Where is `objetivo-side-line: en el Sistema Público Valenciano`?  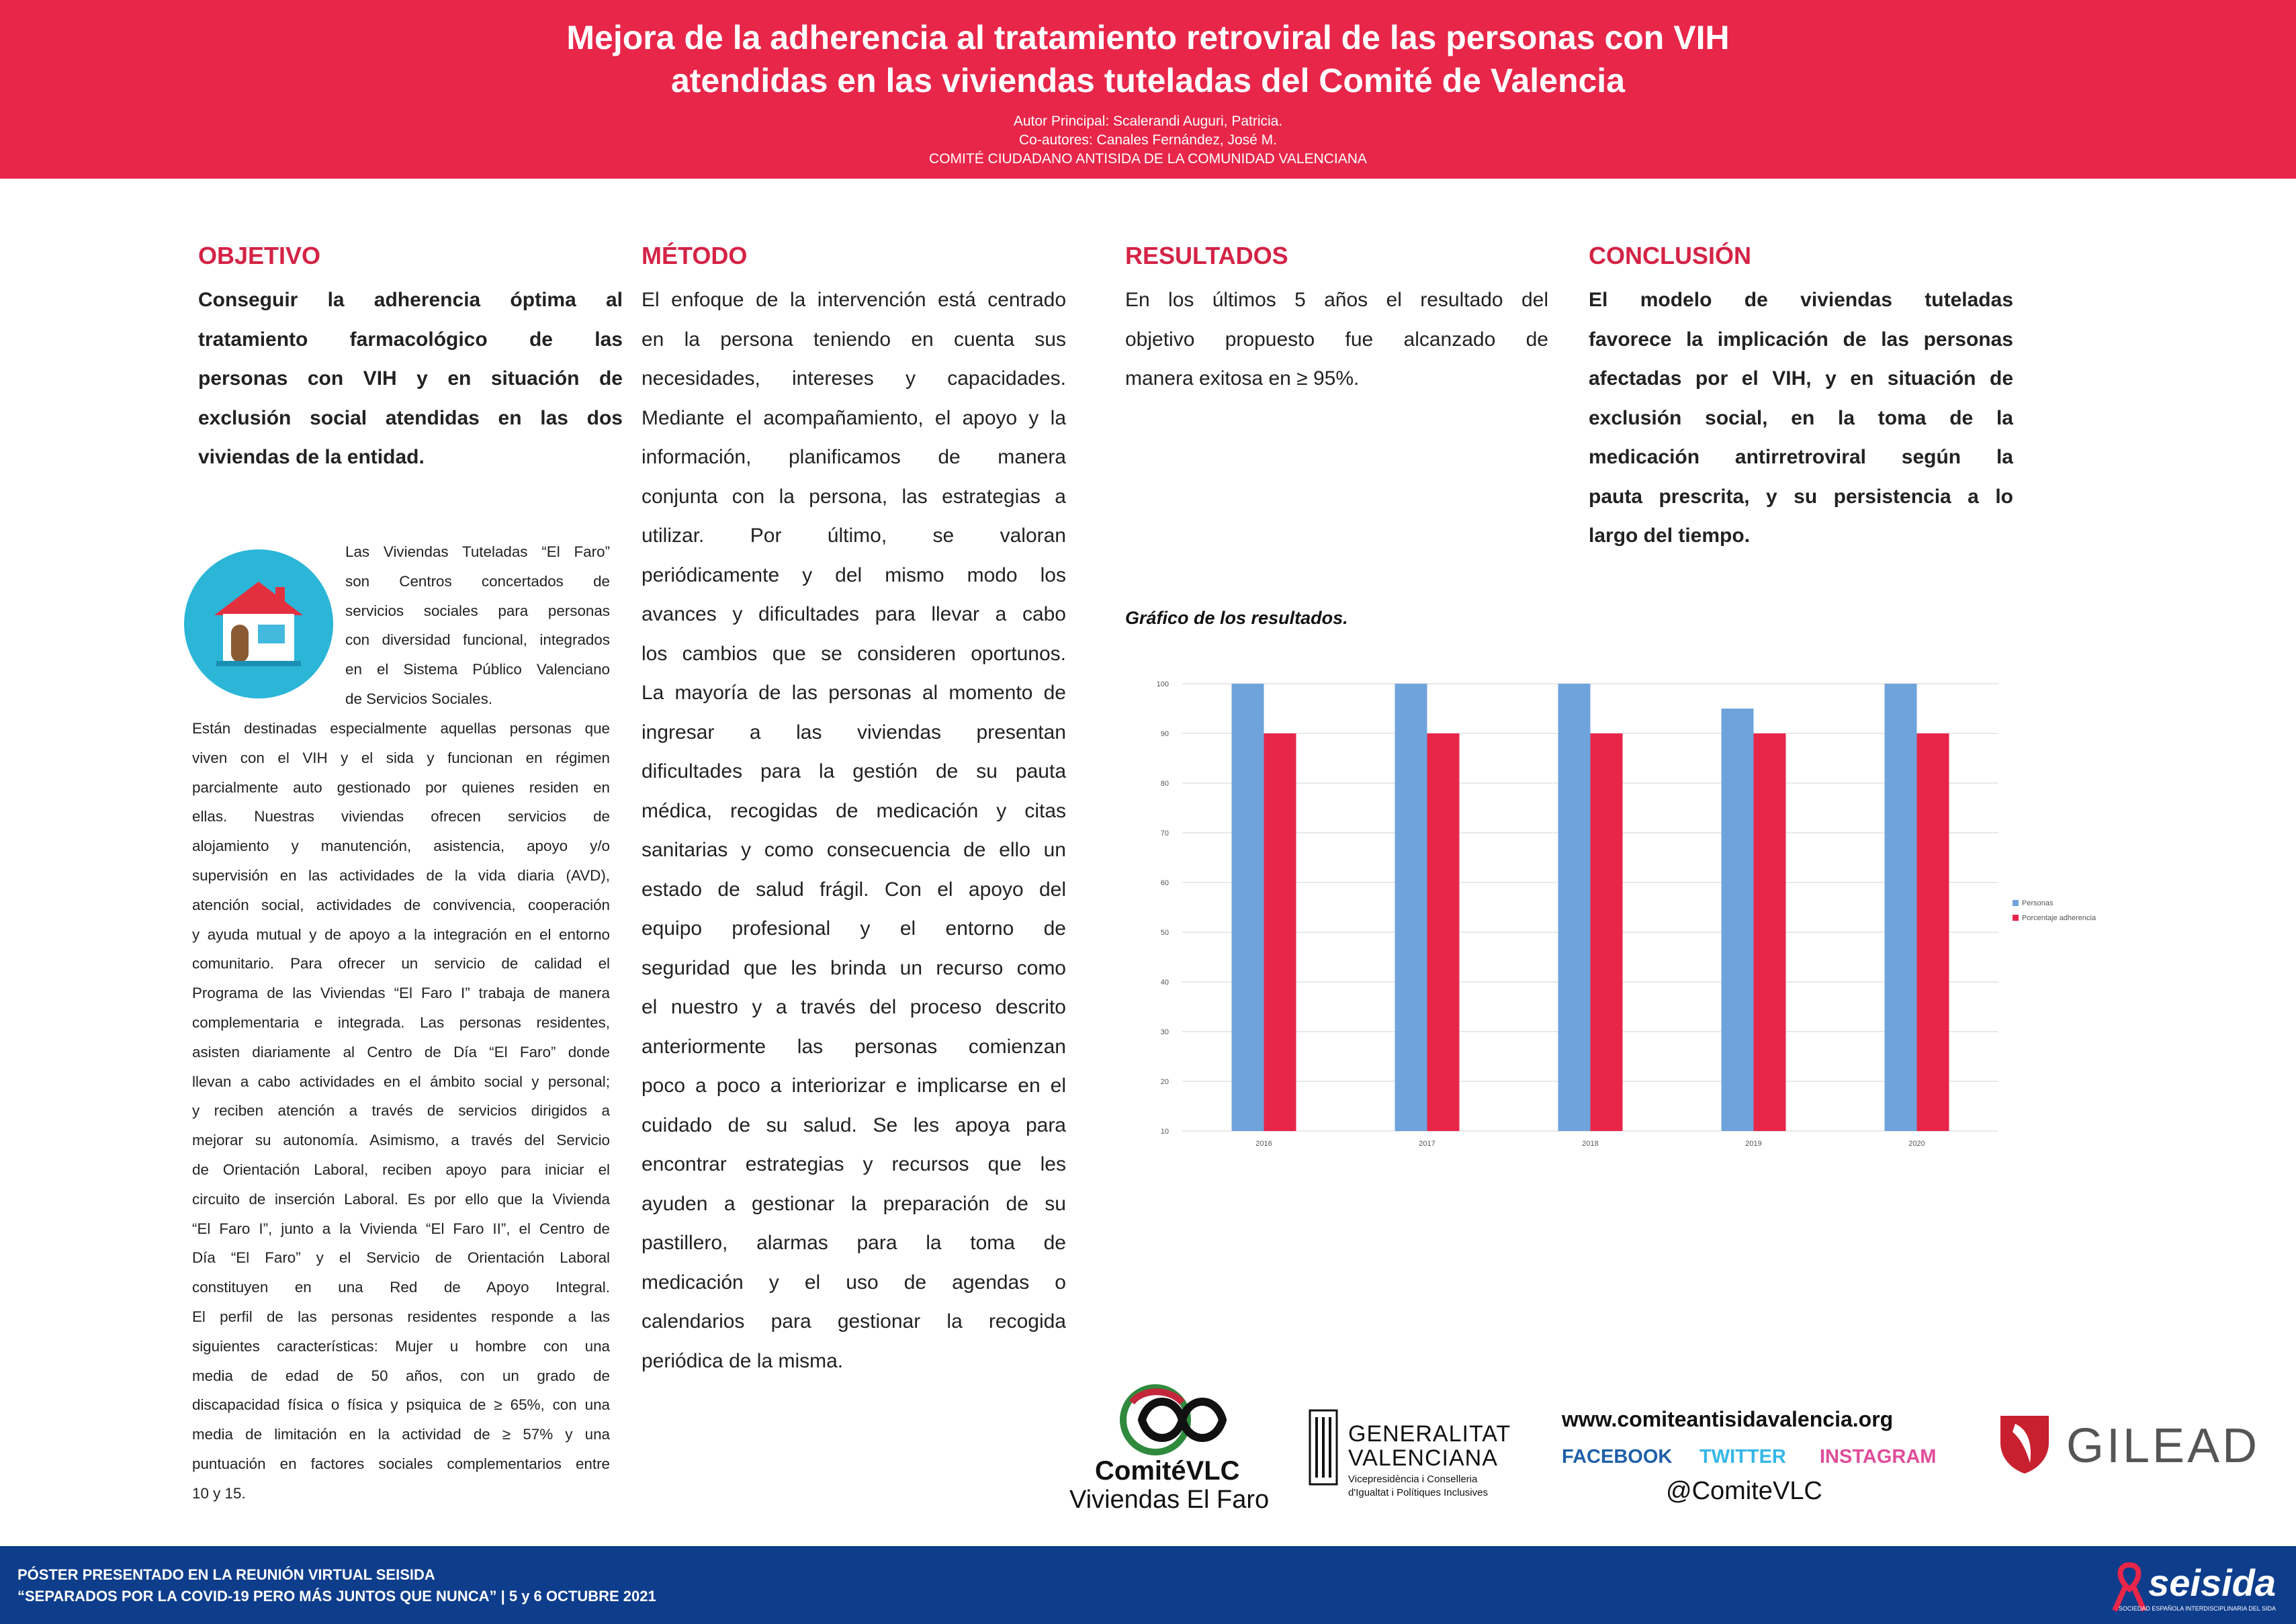
objetivo-side-line: en el Sistema Público Valenciano is located at coordinates (477, 669).